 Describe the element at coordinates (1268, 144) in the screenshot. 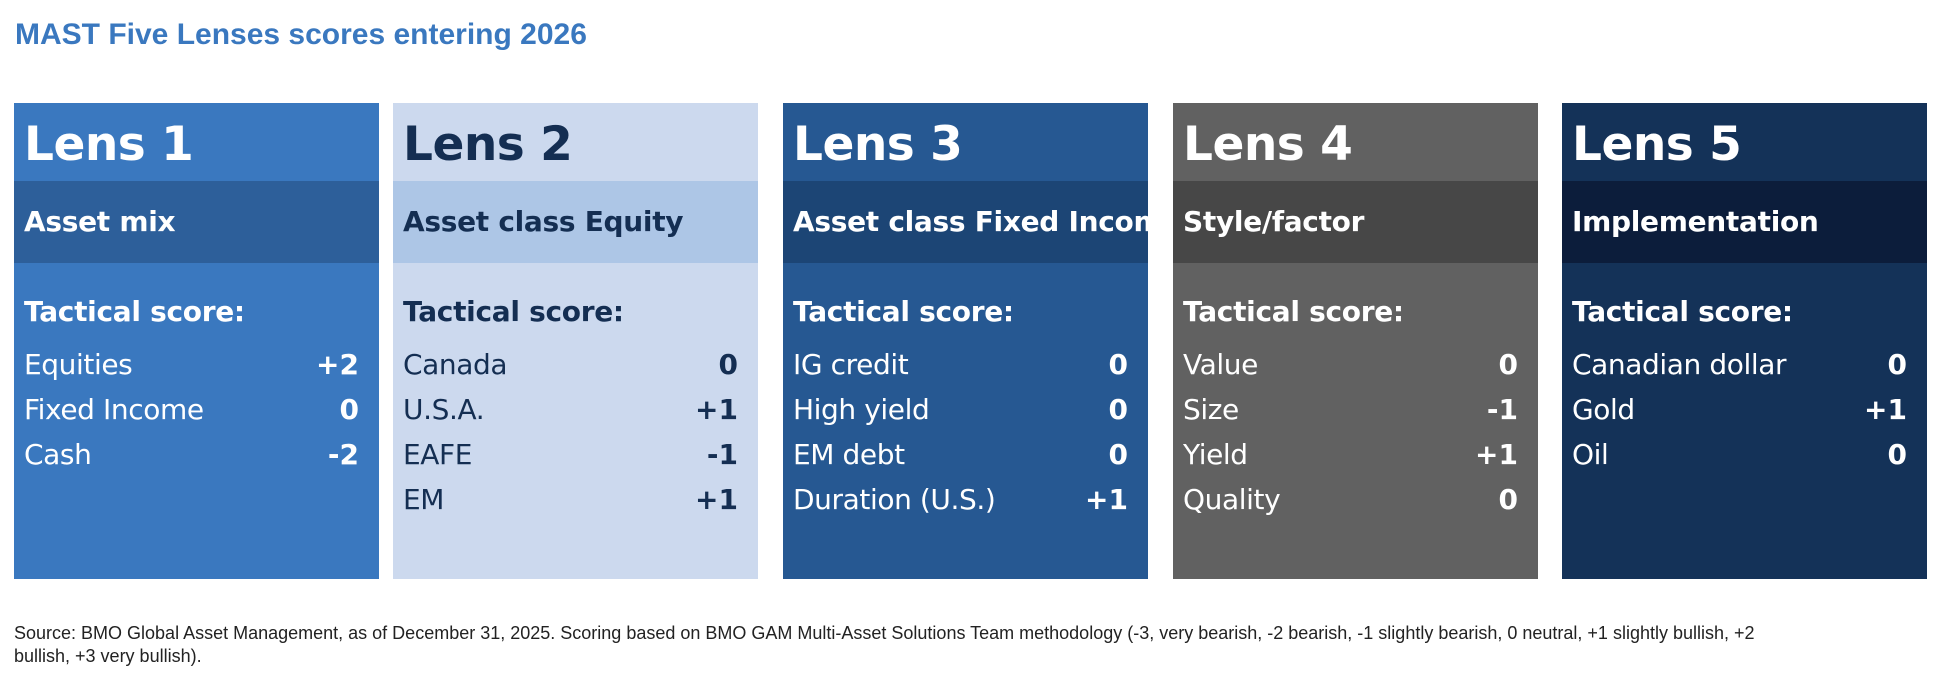

I see `lens-title: Lens 4` at that location.